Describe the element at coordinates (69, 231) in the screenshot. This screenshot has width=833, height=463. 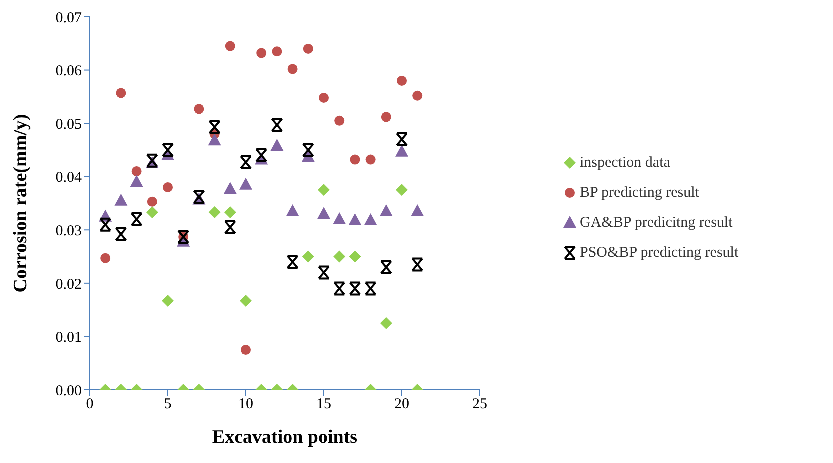
I see `y-tick-label: 0.03` at that location.